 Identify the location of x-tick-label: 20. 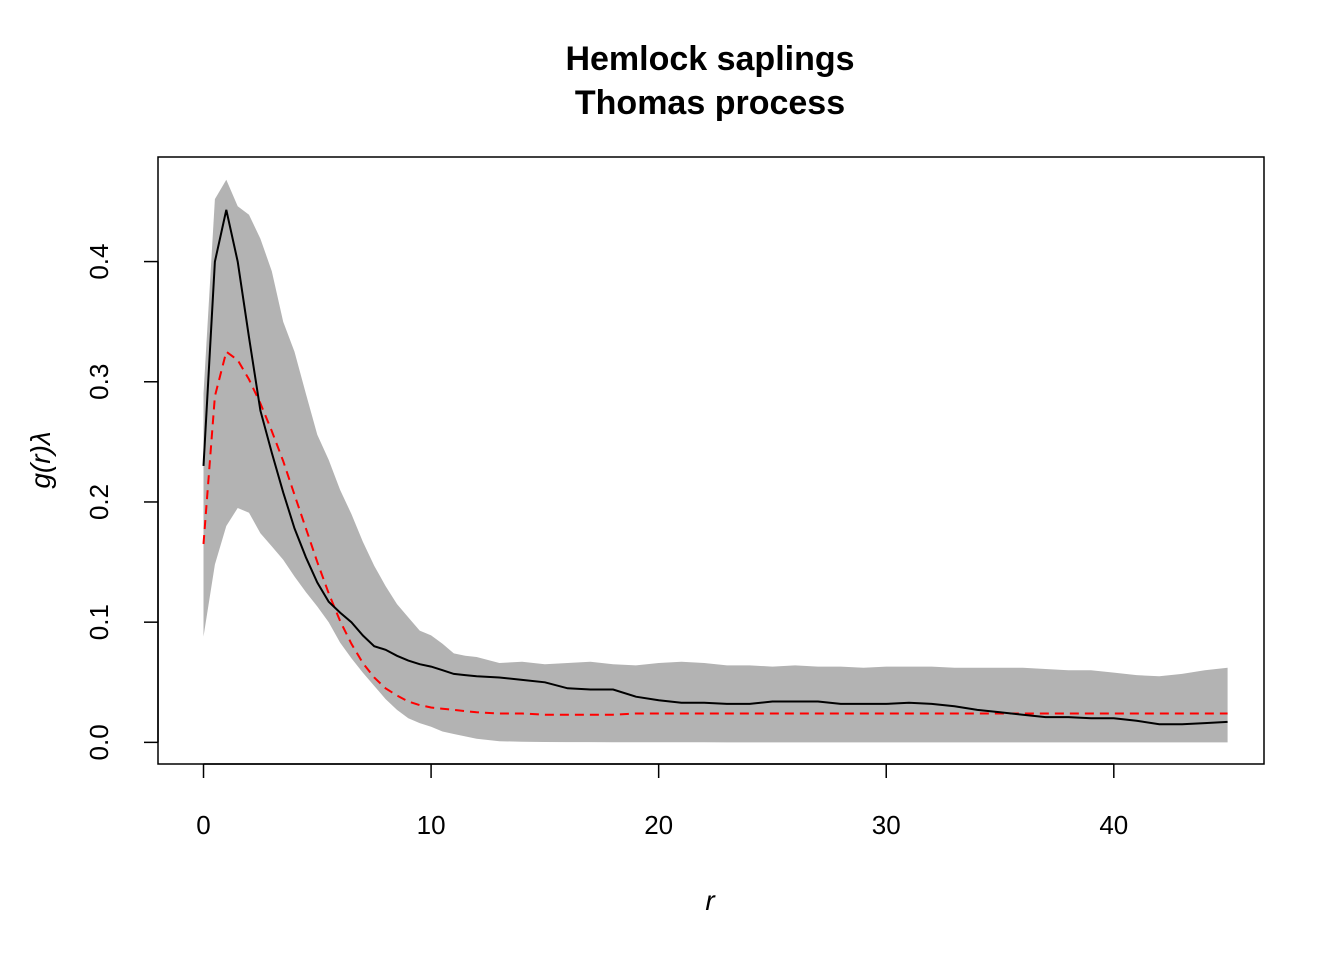
(658, 825).